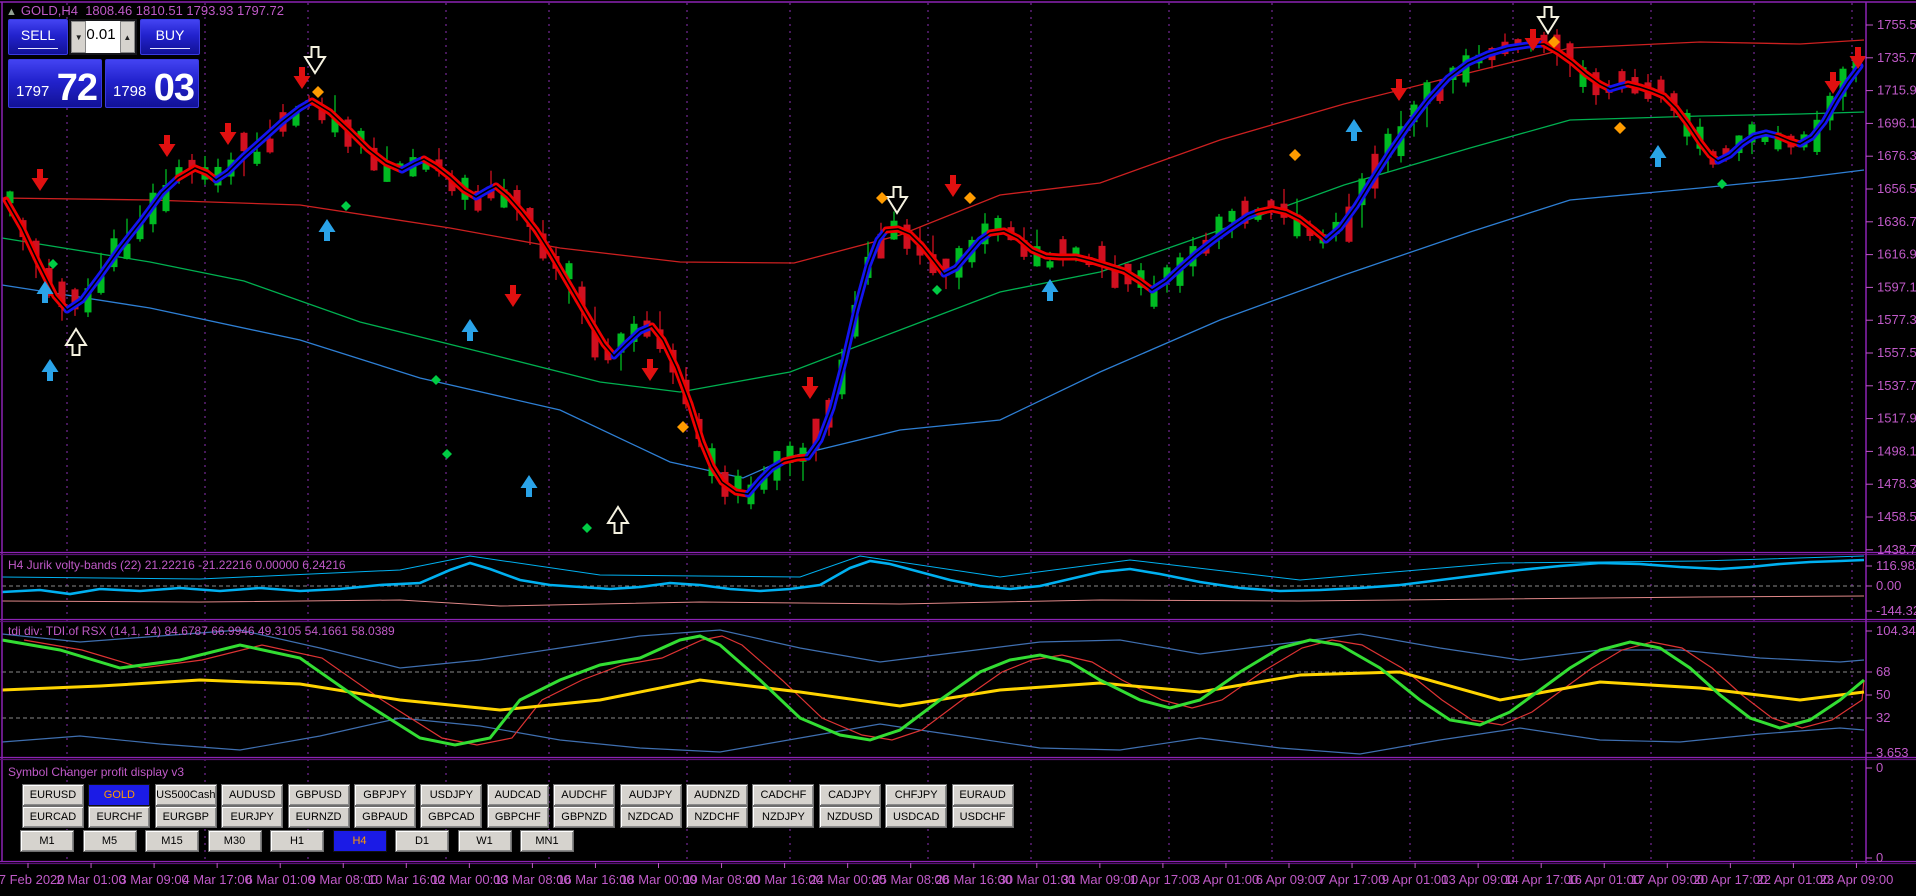  I want to click on symbol-button-NZDCHF: NZDCHF, so click(717, 817).